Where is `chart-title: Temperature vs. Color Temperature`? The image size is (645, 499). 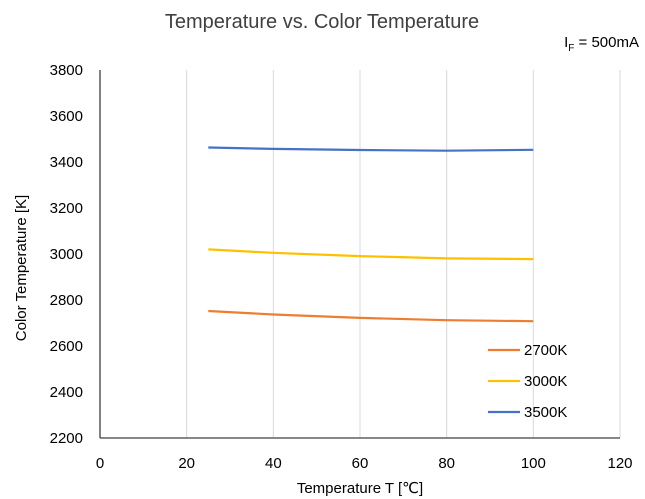
chart-title: Temperature vs. Color Temperature is located at coordinates (322, 22).